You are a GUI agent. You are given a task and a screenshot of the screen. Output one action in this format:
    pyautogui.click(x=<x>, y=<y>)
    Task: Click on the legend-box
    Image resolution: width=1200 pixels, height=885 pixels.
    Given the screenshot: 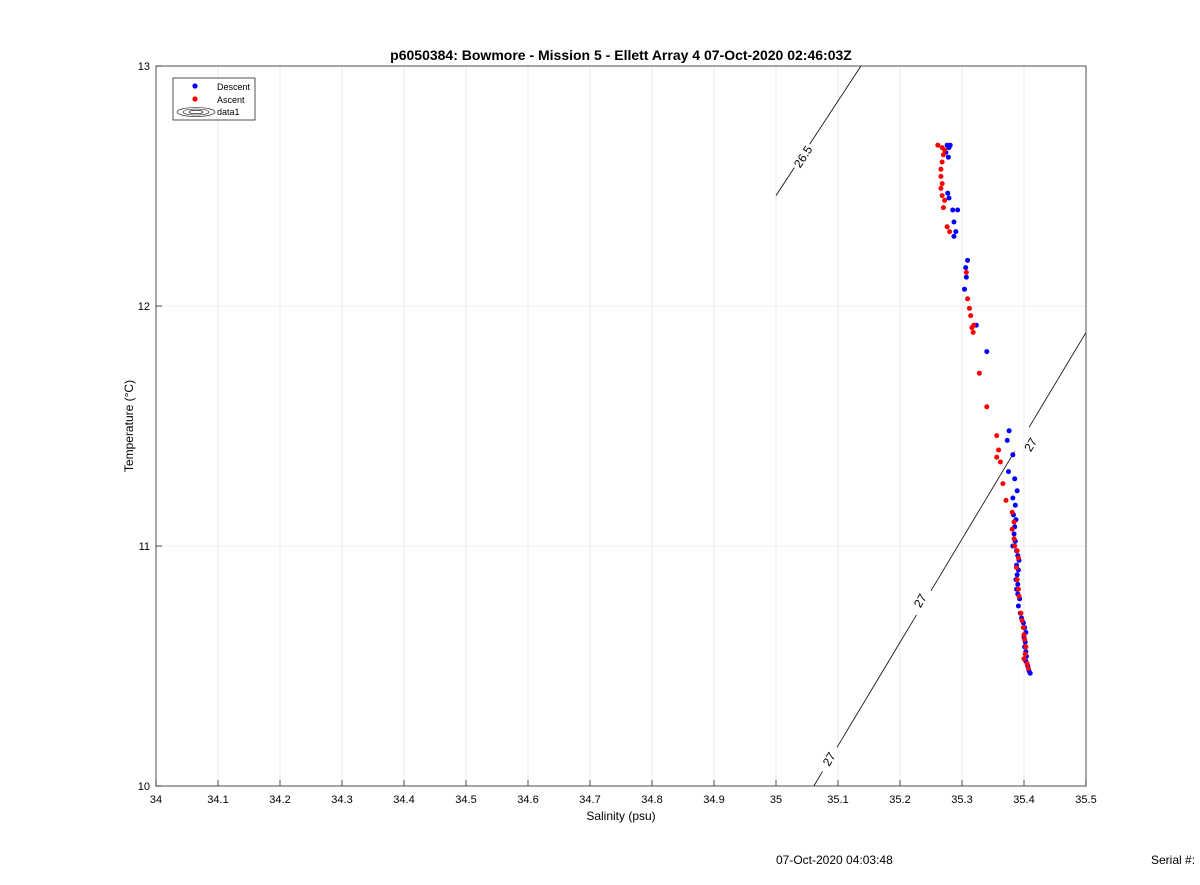 What is the action you would take?
    pyautogui.click(x=214, y=99)
    